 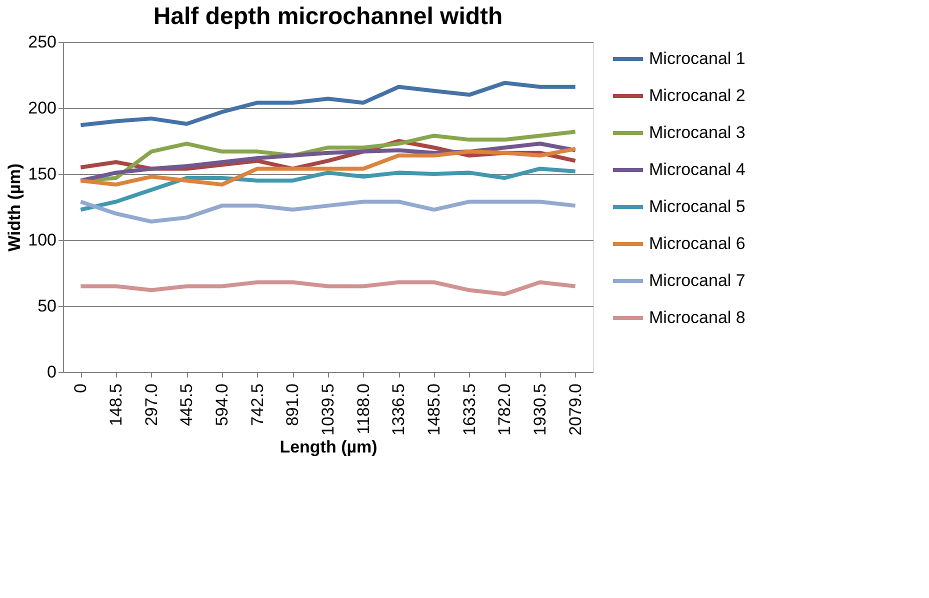 I want to click on x-tick-label: 1188.0, so click(x=363, y=409).